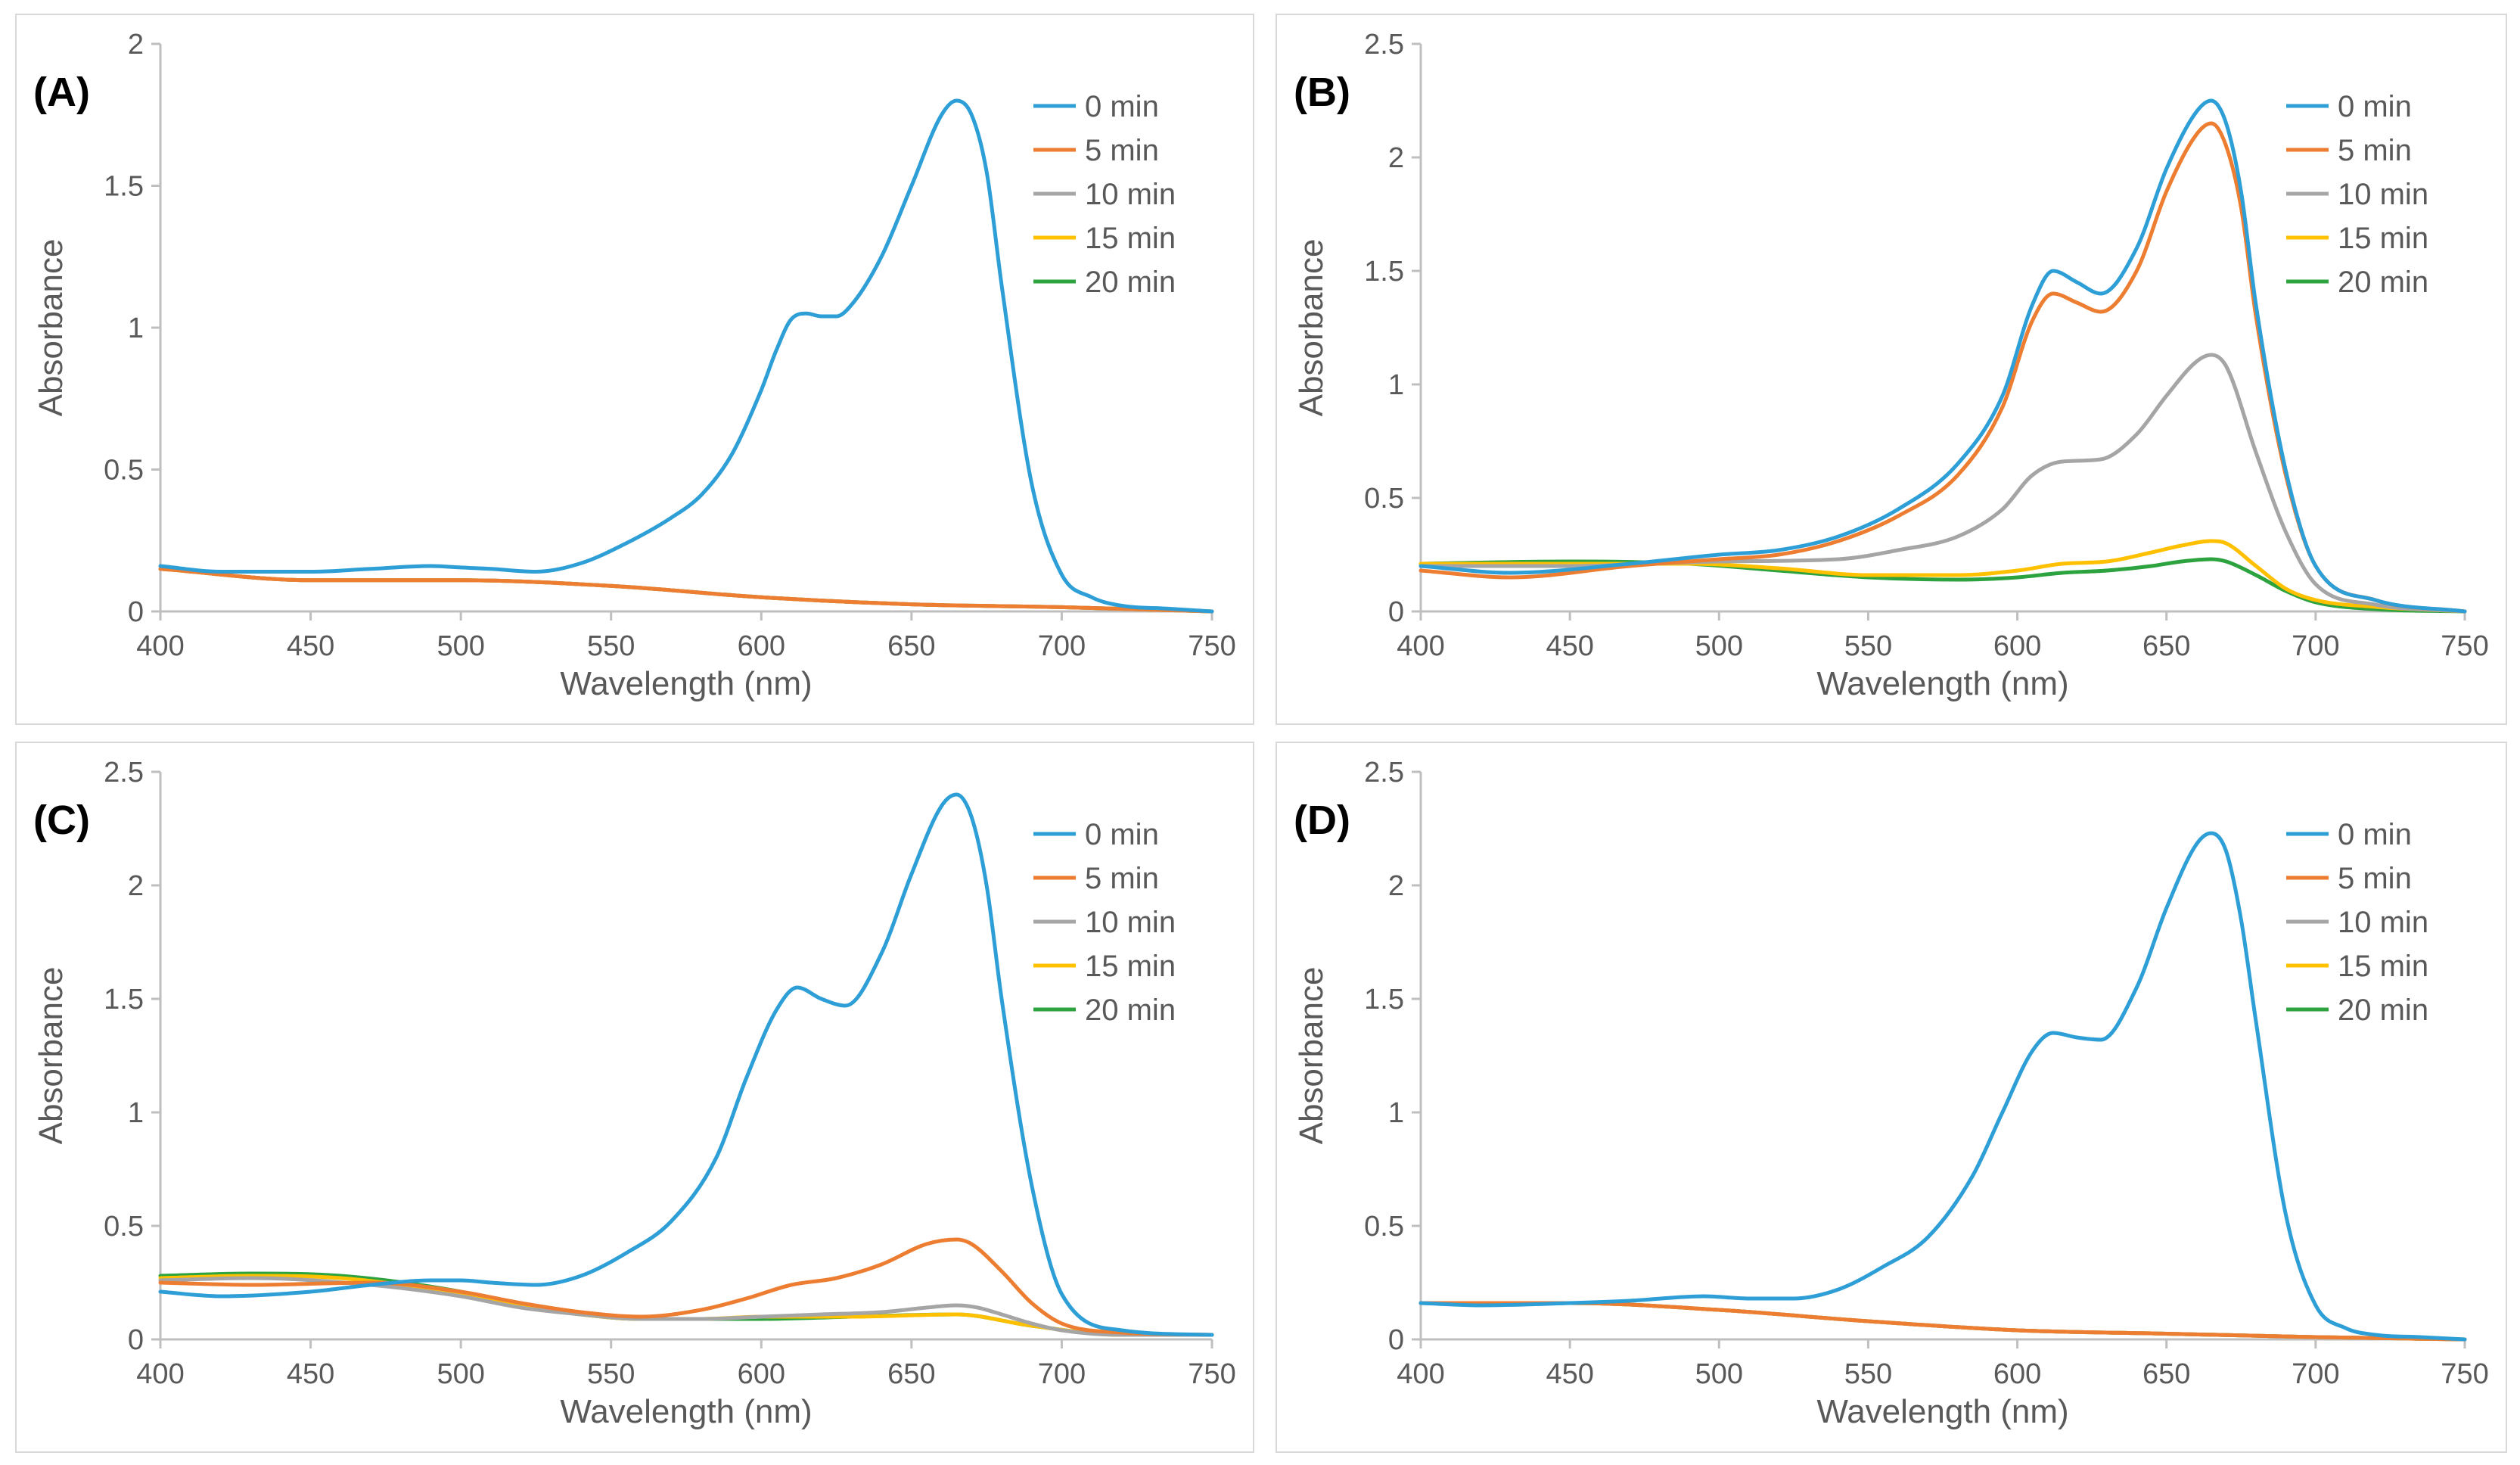  I want to click on series-line-d-10-min, so click(1943, 1321).